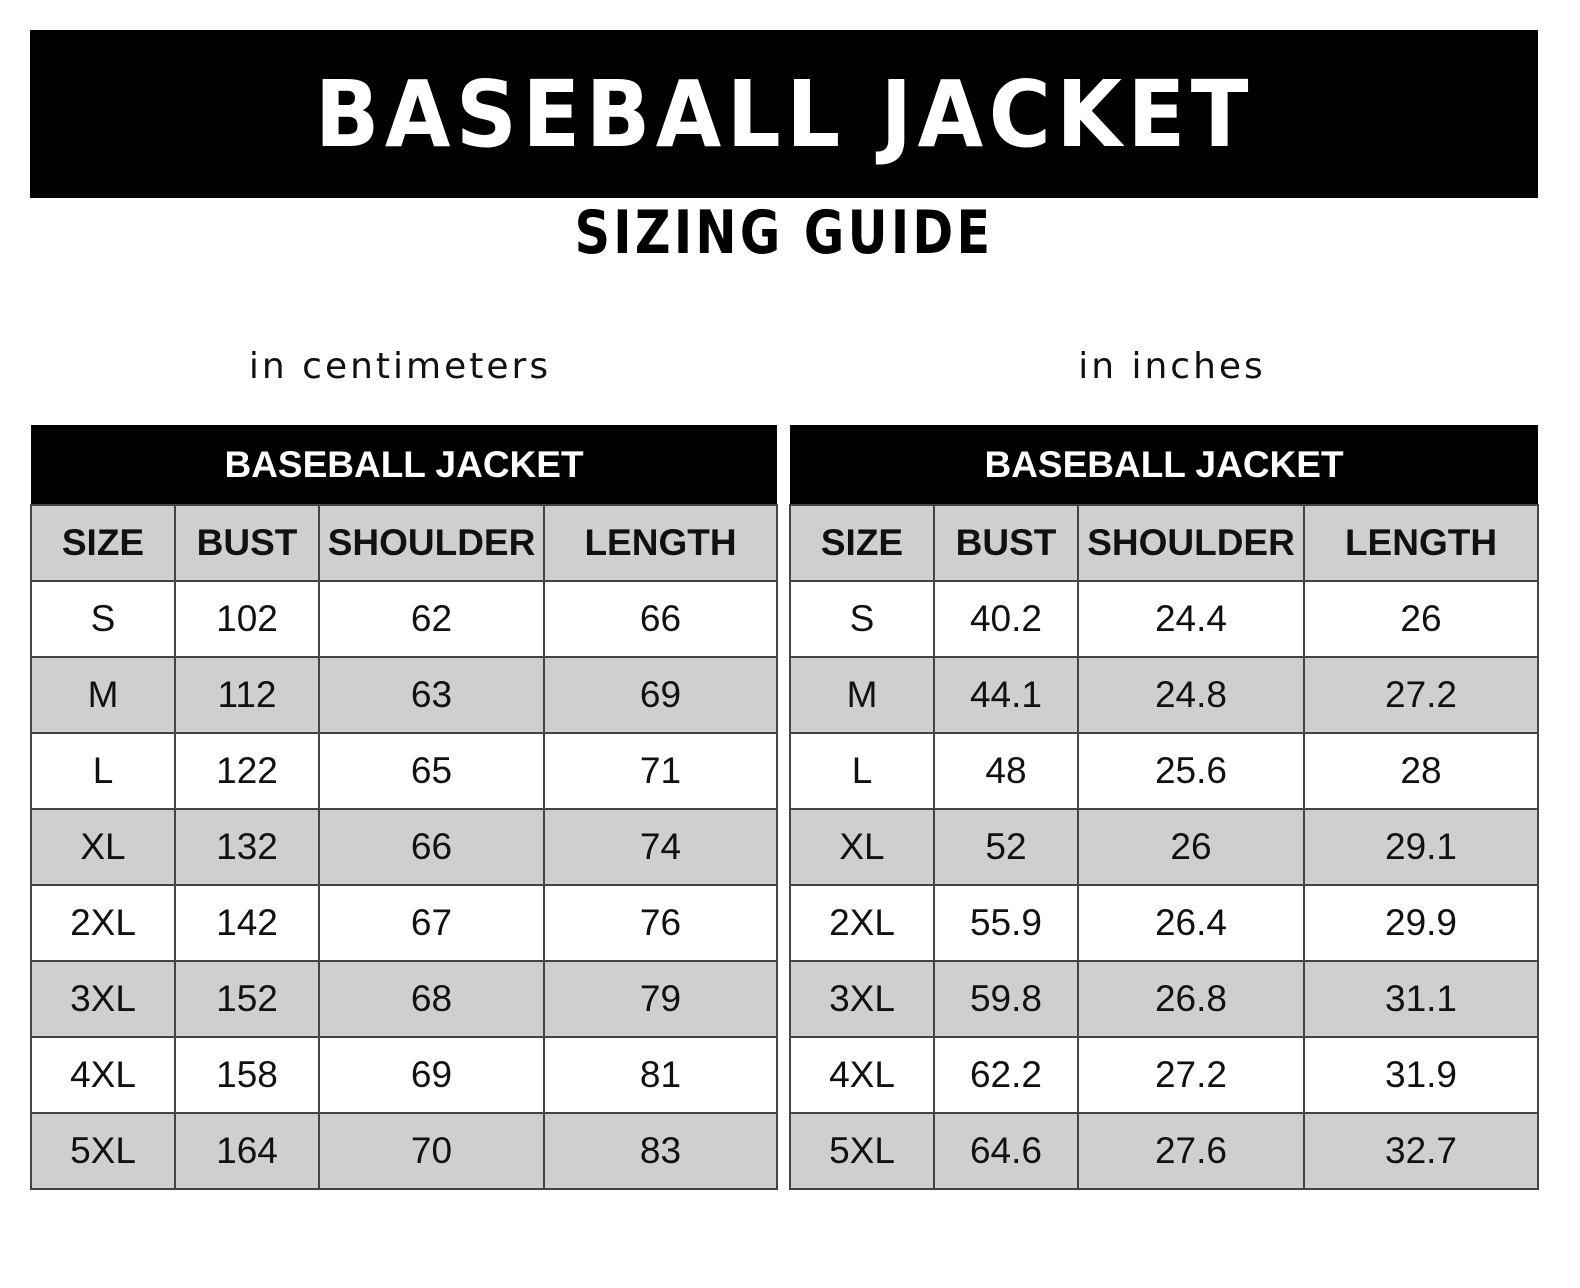  I want to click on cell-shoulder: 26, so click(1191, 847).